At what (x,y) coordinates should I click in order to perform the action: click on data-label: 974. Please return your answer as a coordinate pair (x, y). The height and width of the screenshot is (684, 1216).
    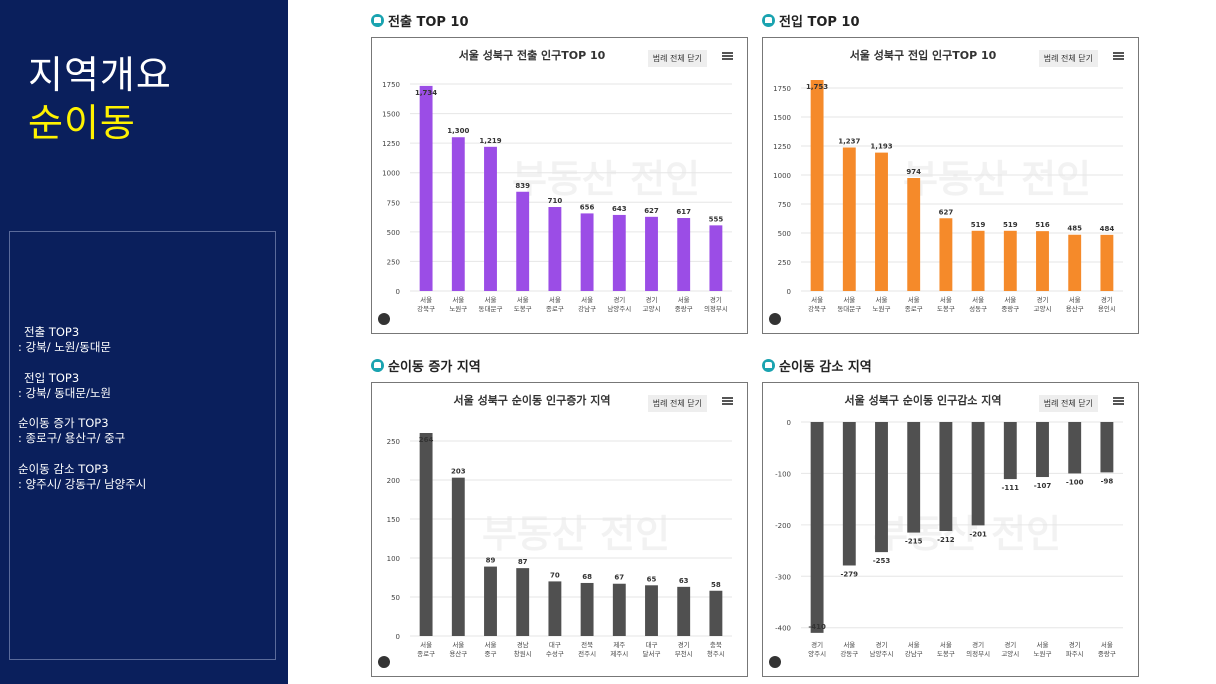
    Looking at the image, I should click on (913, 172).